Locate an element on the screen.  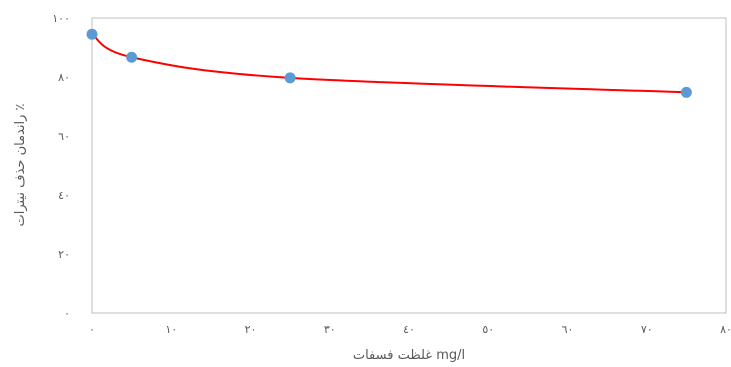
y-tick-label: ٦٠ is located at coordinates (64, 136).